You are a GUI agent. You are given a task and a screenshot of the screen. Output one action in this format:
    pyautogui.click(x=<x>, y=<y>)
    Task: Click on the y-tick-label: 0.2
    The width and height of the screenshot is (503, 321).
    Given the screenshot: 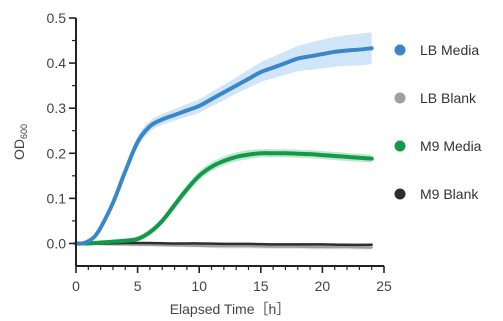 What is the action you would take?
    pyautogui.click(x=57, y=153)
    